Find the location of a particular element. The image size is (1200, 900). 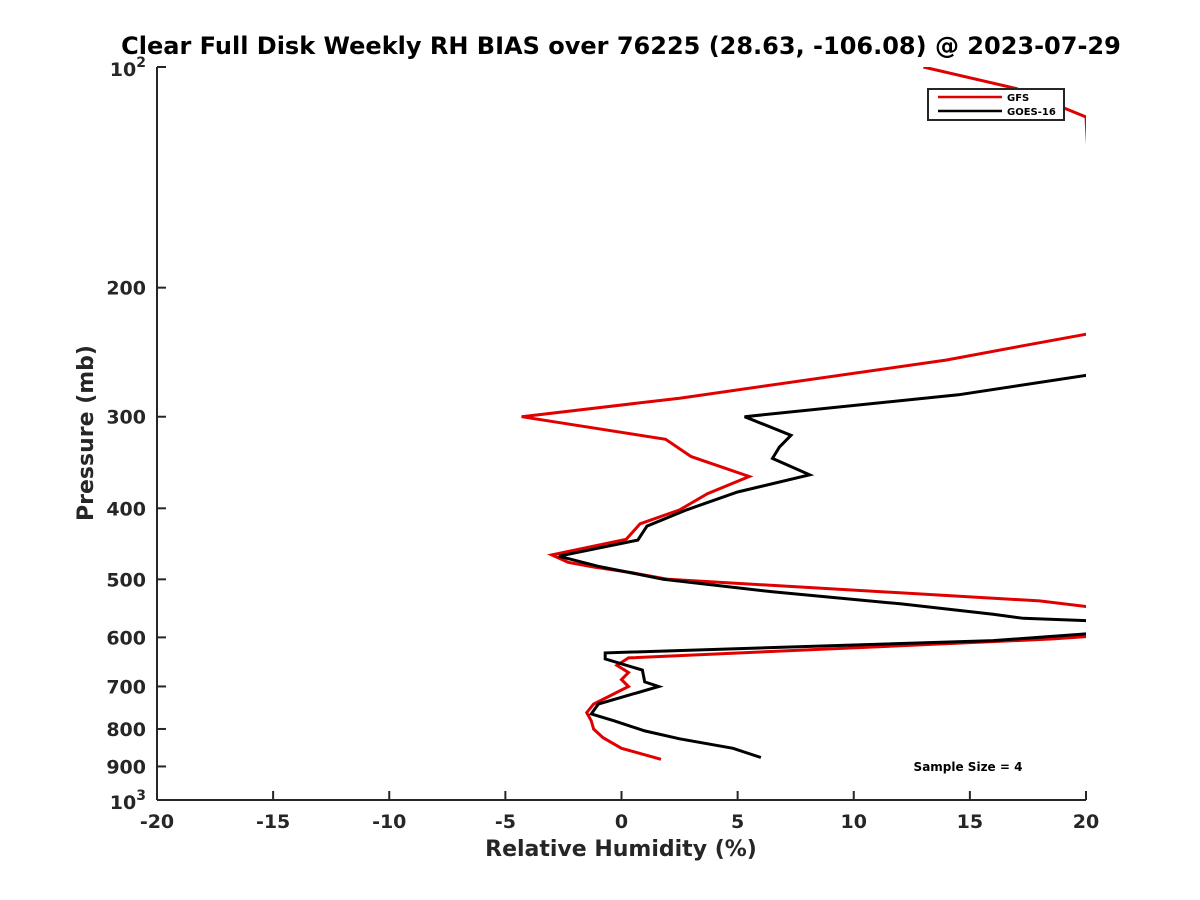

legend-label-gfs: GFS is located at coordinates (1018, 98).